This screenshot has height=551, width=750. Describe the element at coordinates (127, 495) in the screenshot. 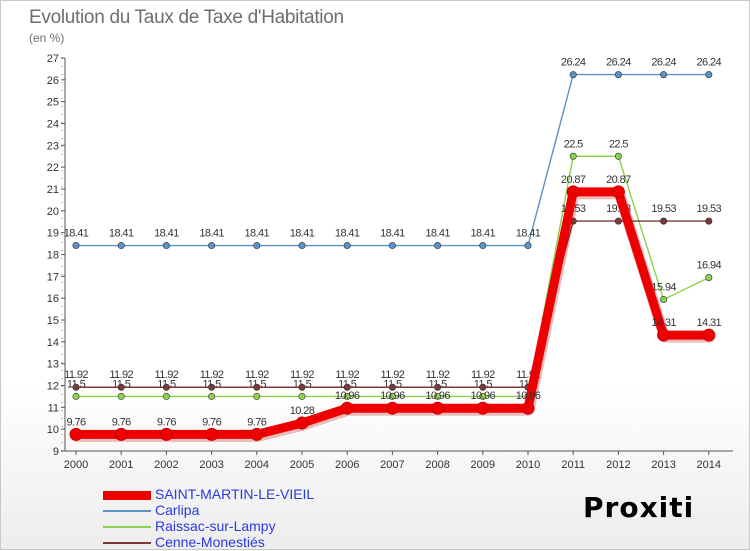

I see `legend-swatch-saint-martin` at that location.